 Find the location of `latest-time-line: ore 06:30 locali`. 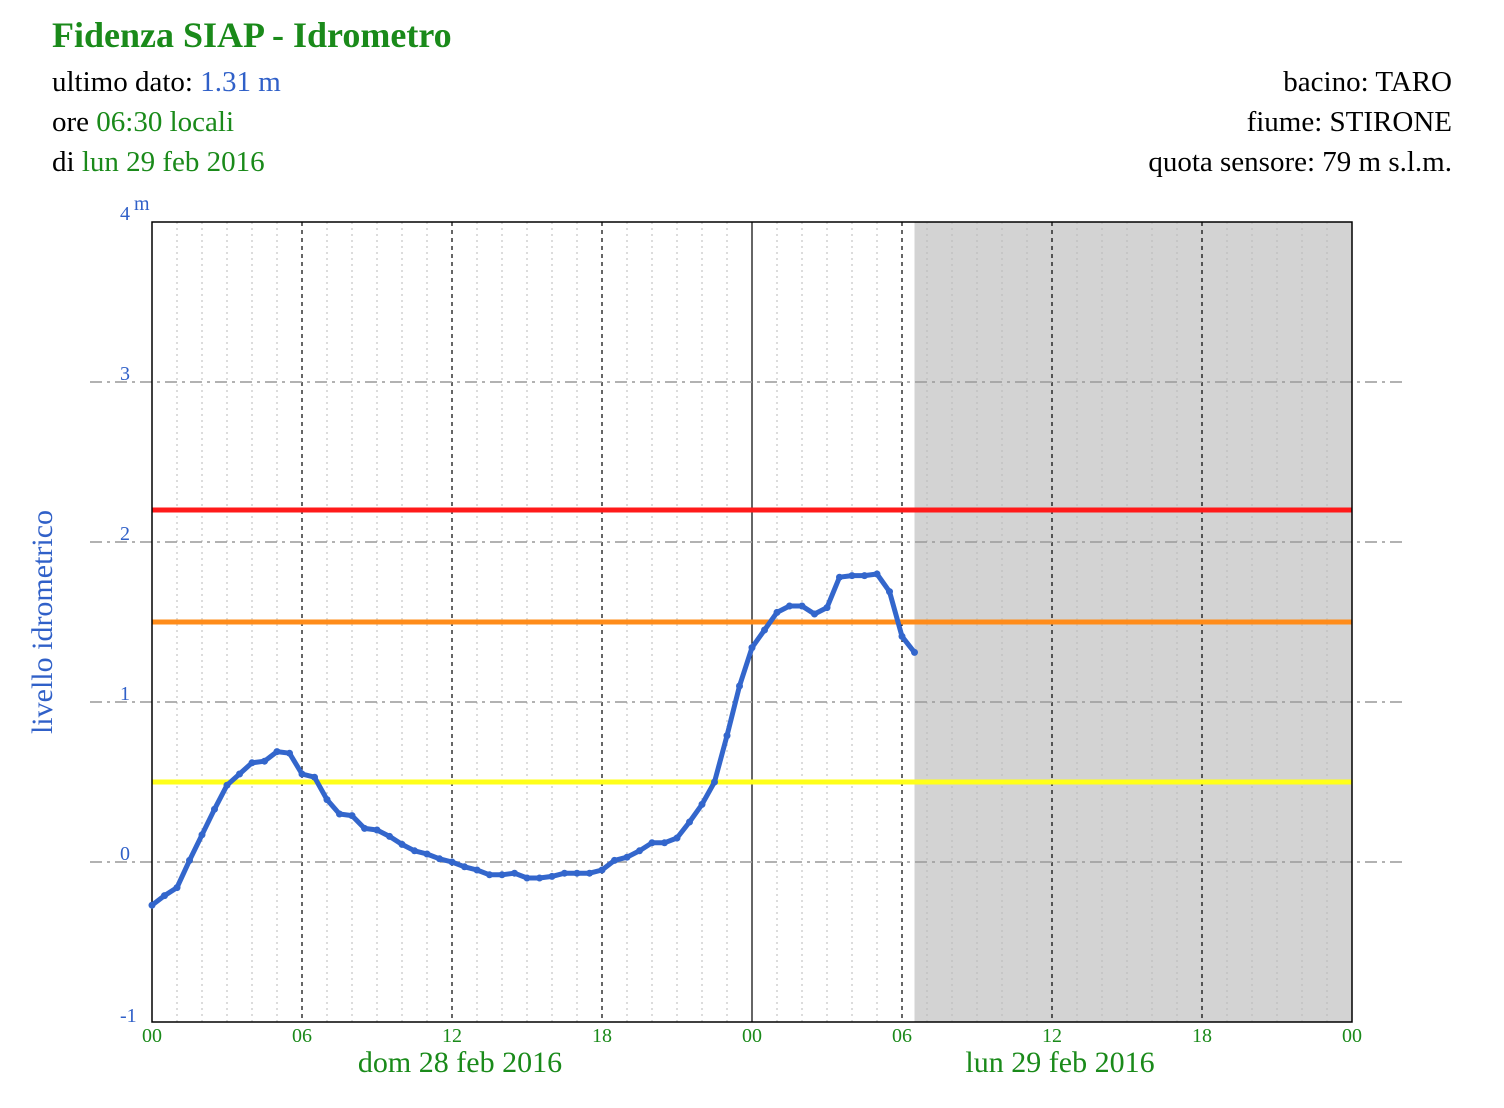

latest-time-line: ore 06:30 locali is located at coordinates (166, 122).